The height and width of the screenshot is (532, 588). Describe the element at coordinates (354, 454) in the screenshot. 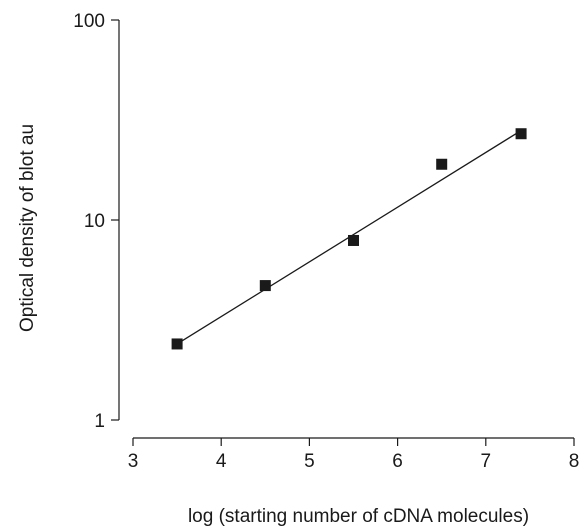

I see `x-axis: 3 4 5 6 7 8` at that location.